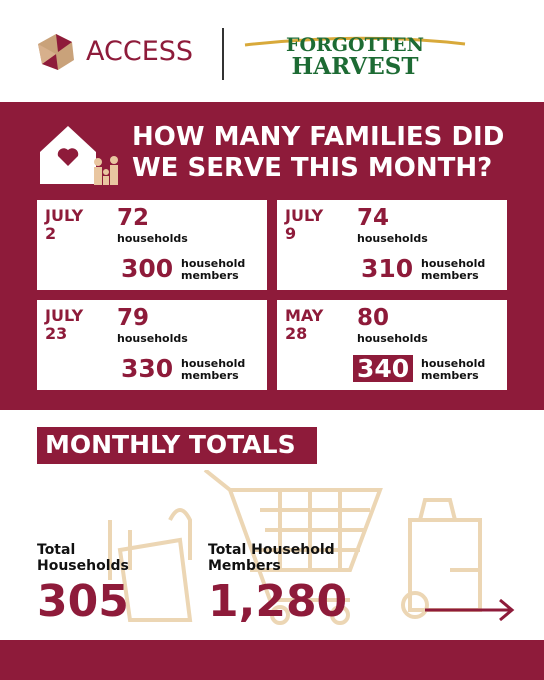  What do you see at coordinates (56, 52) in the screenshot?
I see `access-logo-icon` at bounding box center [56, 52].